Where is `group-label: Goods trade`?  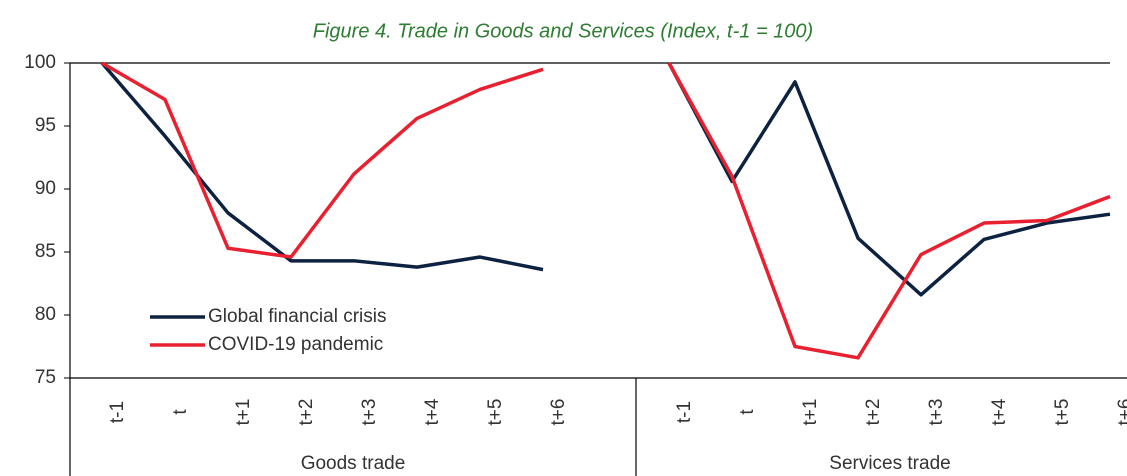 group-label: Goods trade is located at coordinates (353, 463).